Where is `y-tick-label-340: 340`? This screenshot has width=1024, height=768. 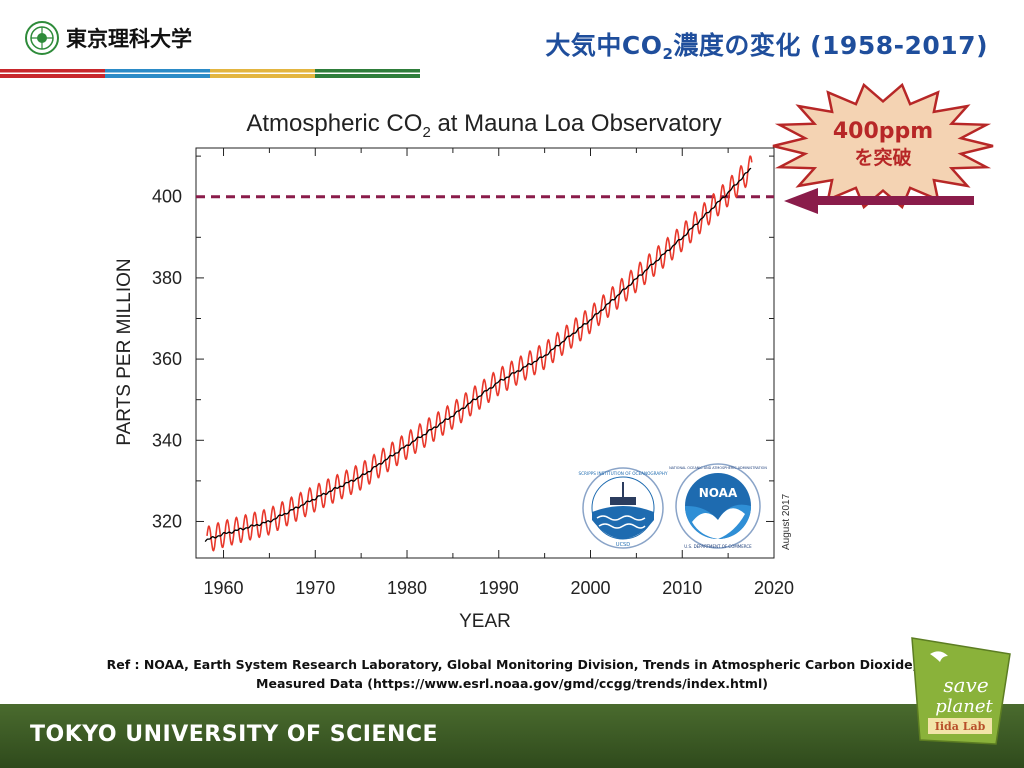 y-tick-label-340: 340 is located at coordinates (167, 440).